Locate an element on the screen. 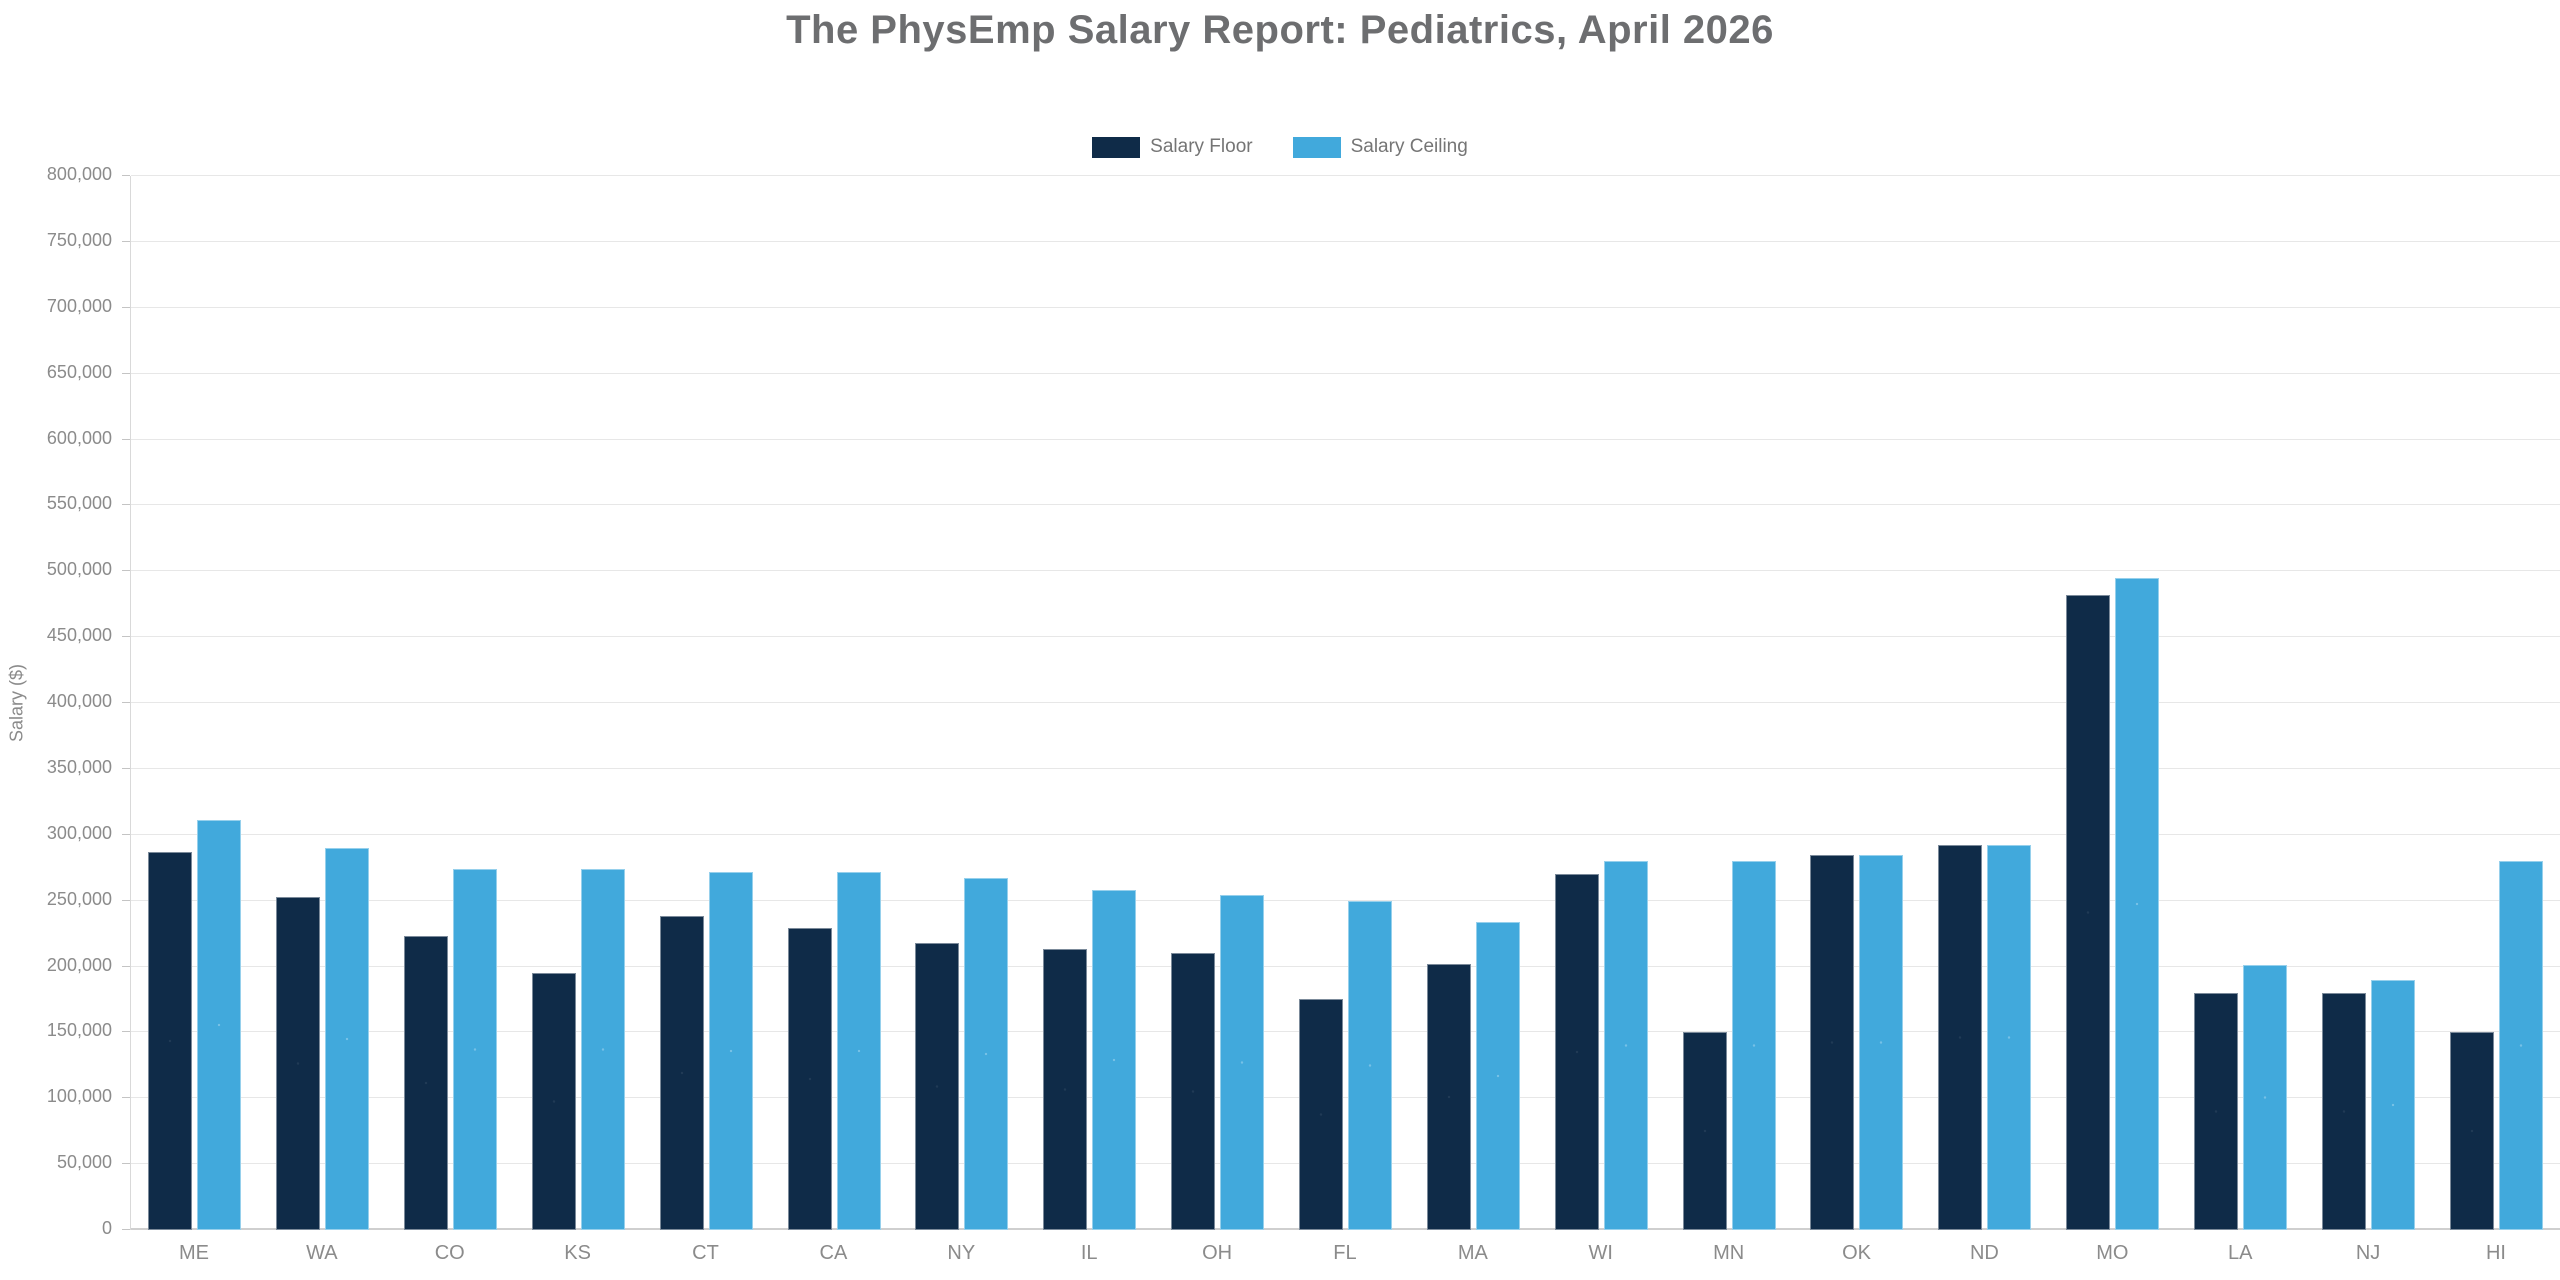 The height and width of the screenshot is (1280, 2560). bar-group-NY is located at coordinates (962, 703).